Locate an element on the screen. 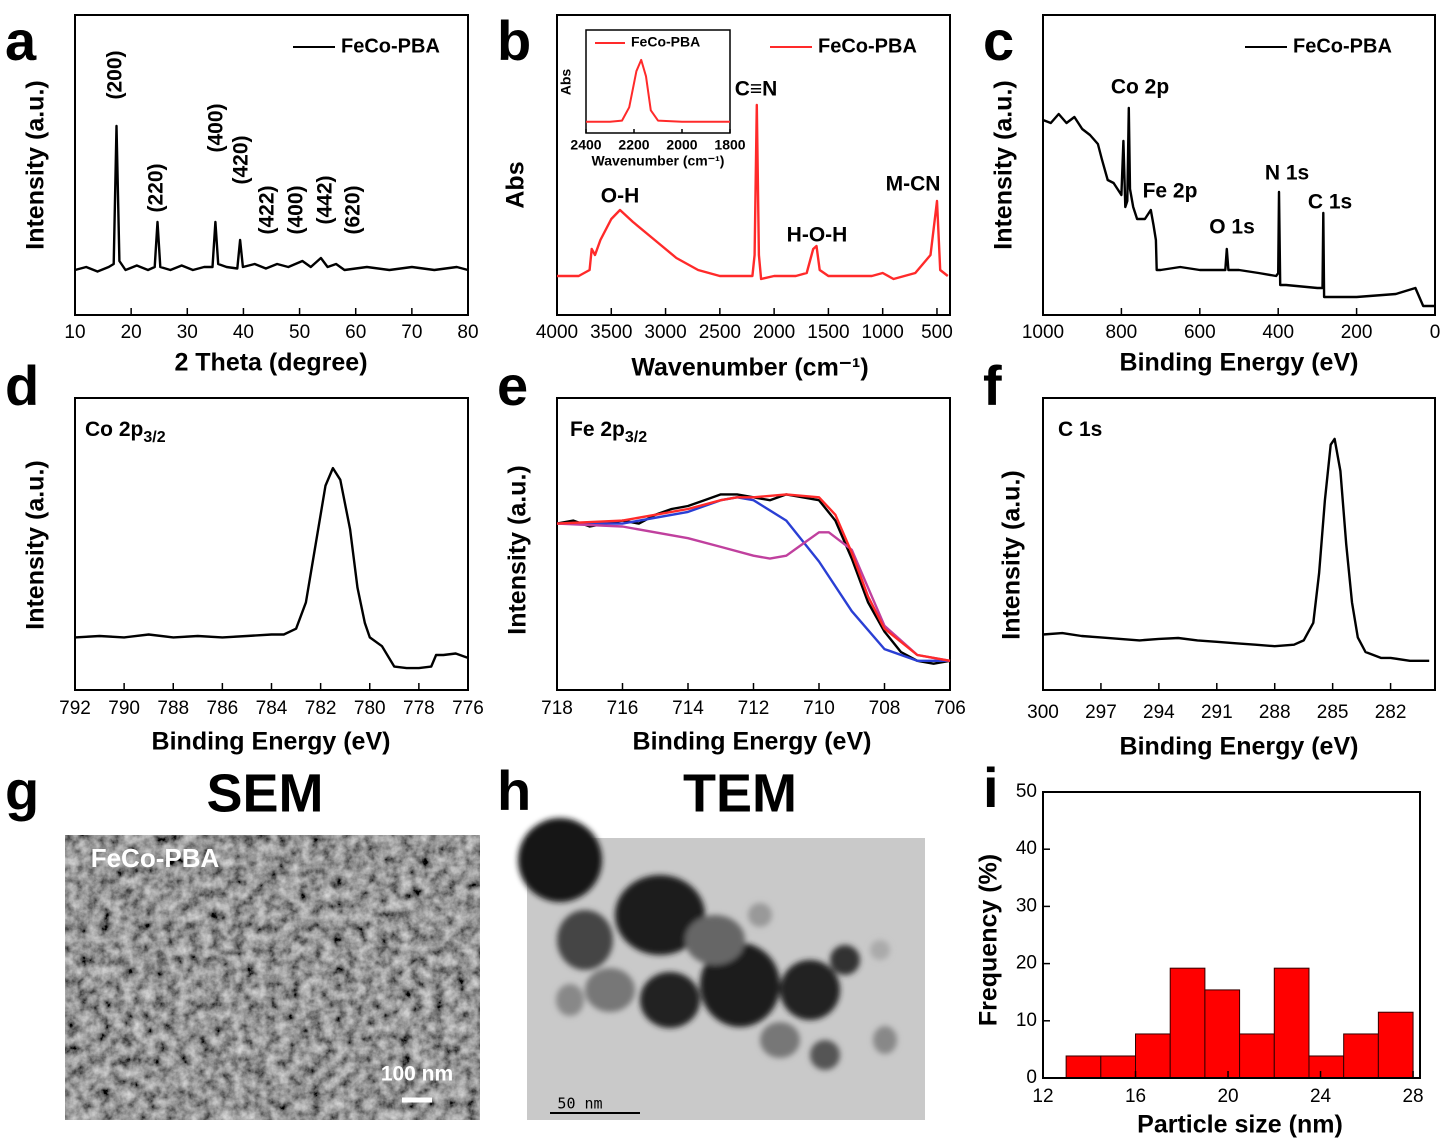  tem-image is located at coordinates (721, 969).